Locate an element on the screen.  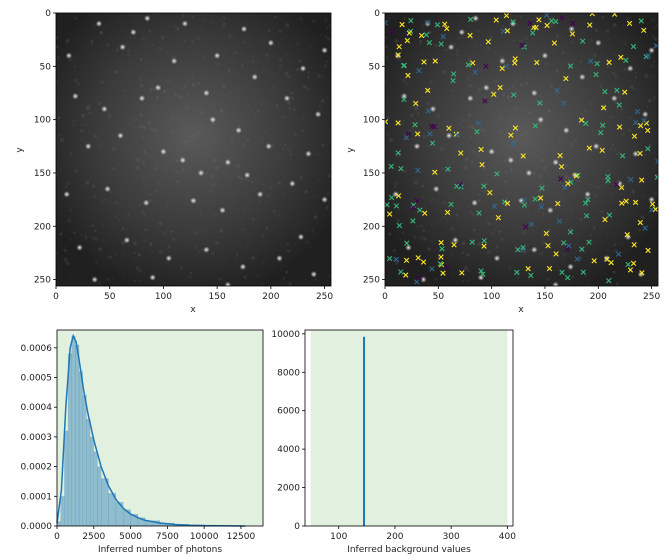
detections-xtick-label: 150 is located at coordinates (544, 297).